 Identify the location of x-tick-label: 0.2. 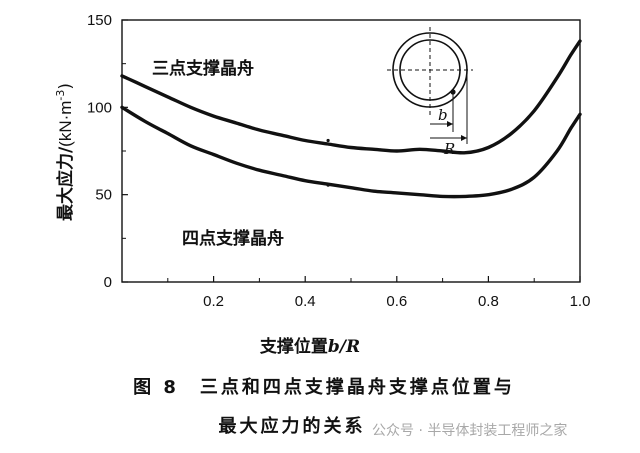
(213, 301).